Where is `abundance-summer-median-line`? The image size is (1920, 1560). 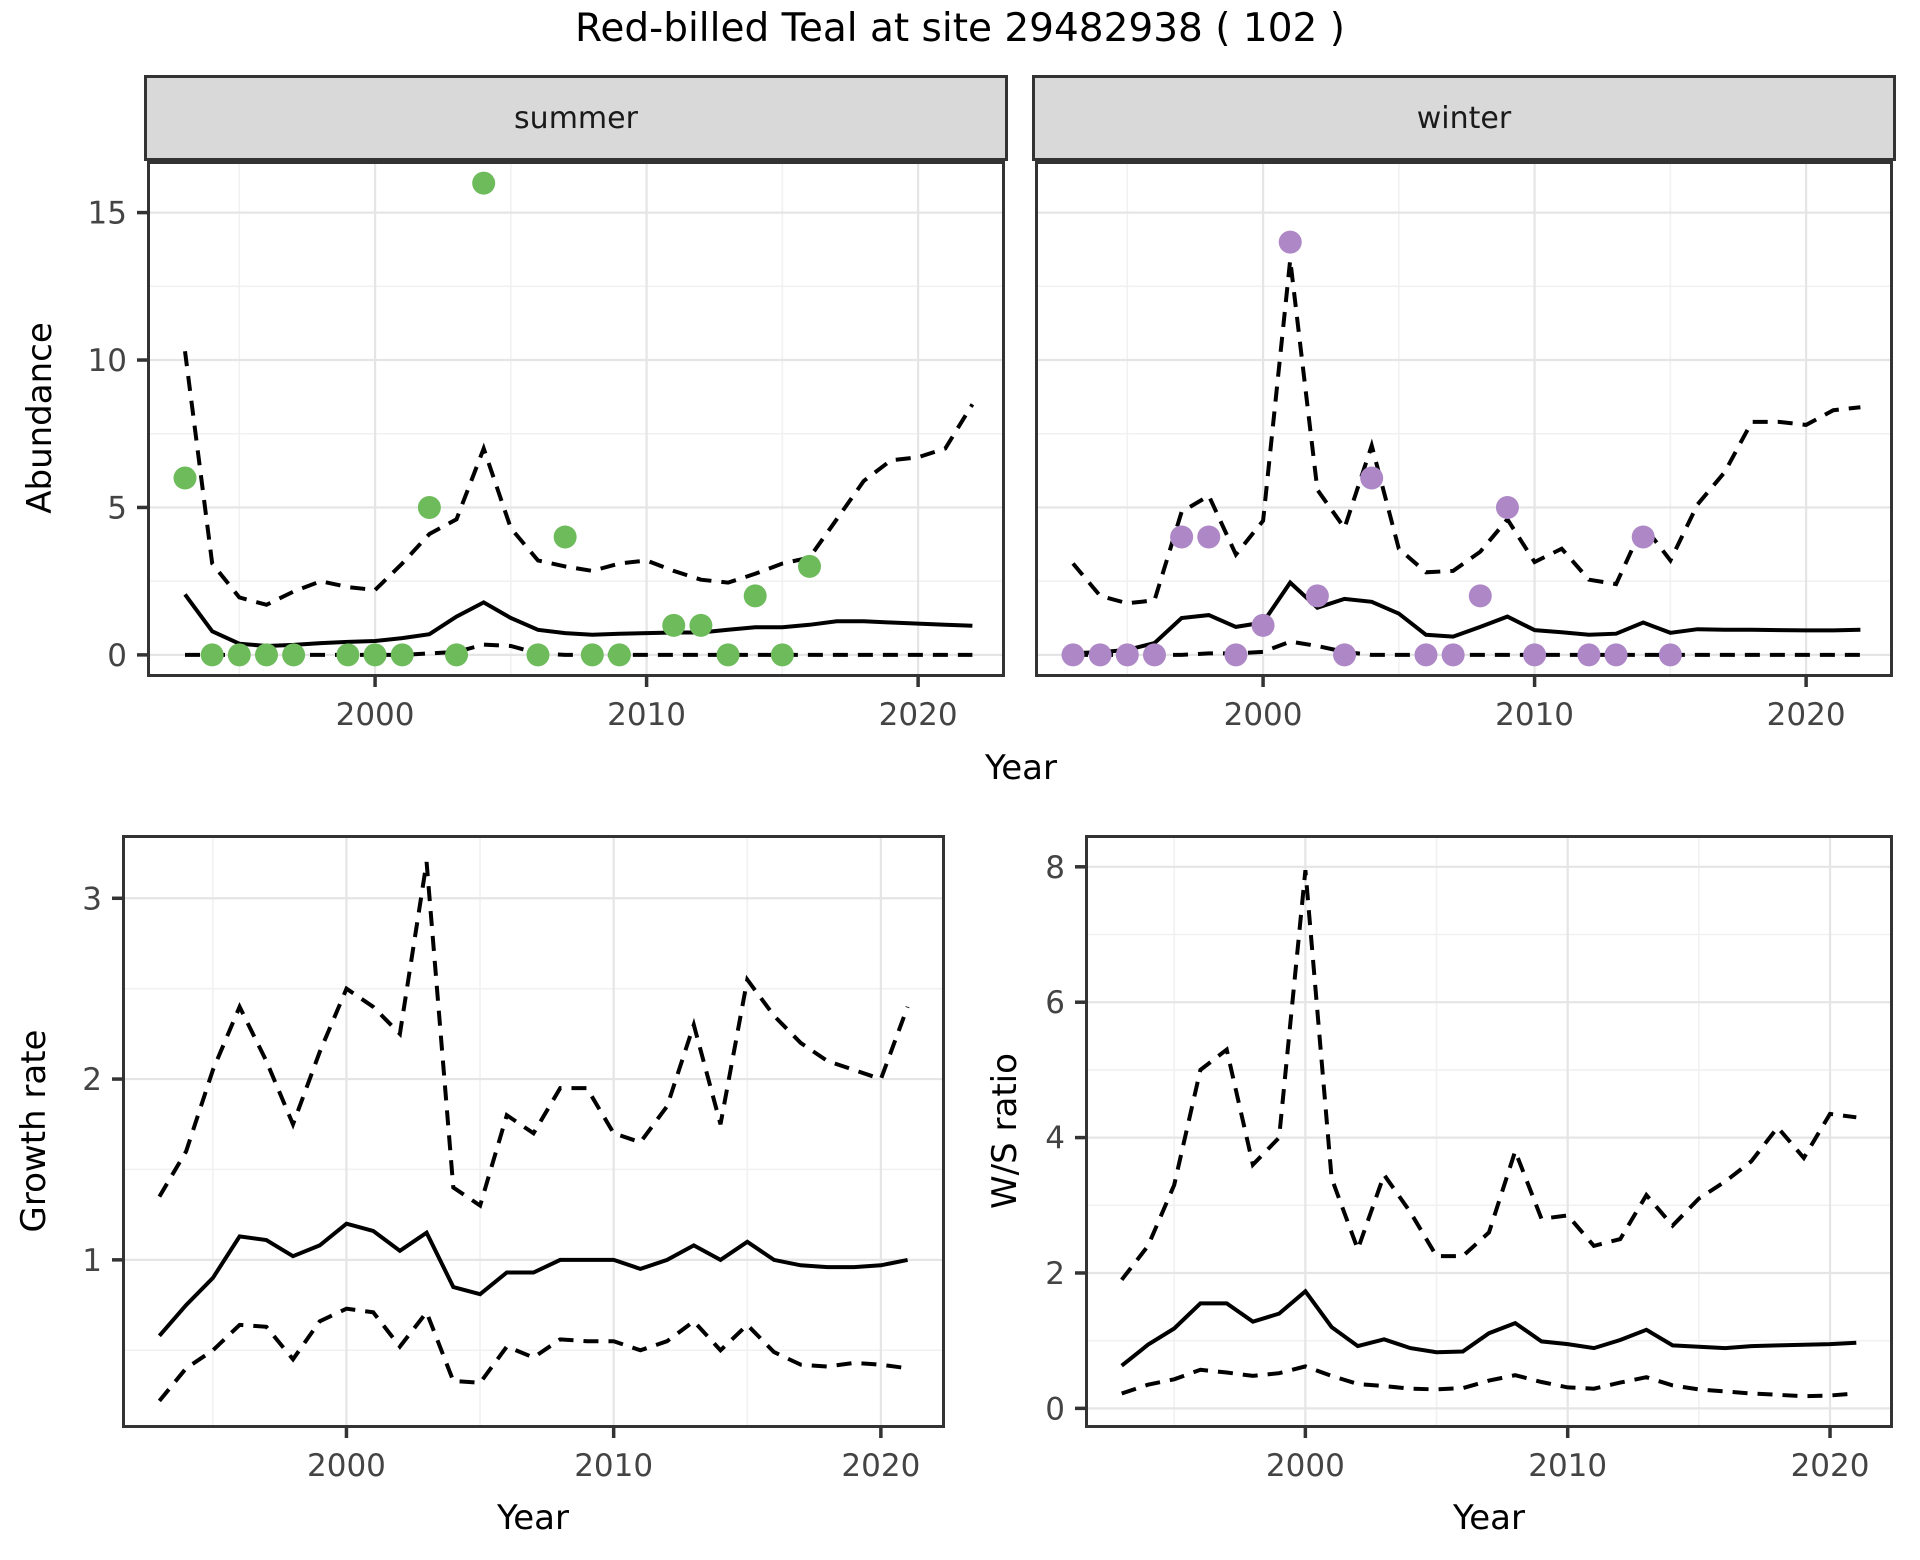 abundance-summer-median-line is located at coordinates (578, 621).